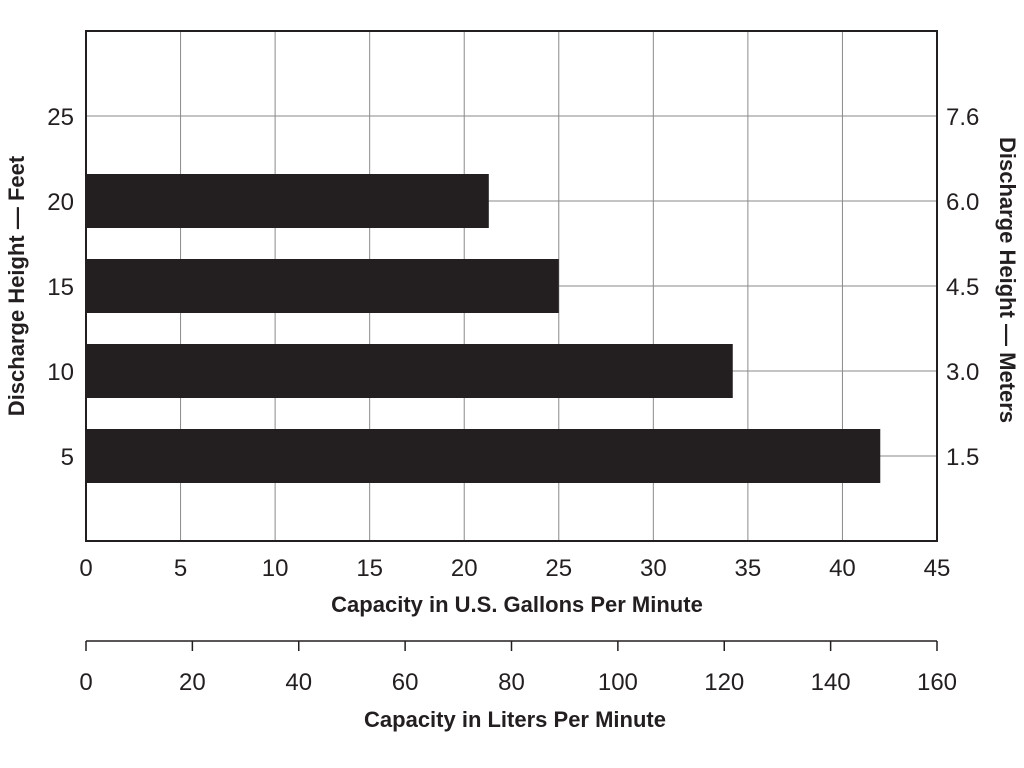 Image resolution: width=1024 pixels, height=768 pixels. What do you see at coordinates (724, 682) in the screenshot?
I see `liters-tick-label: 120` at bounding box center [724, 682].